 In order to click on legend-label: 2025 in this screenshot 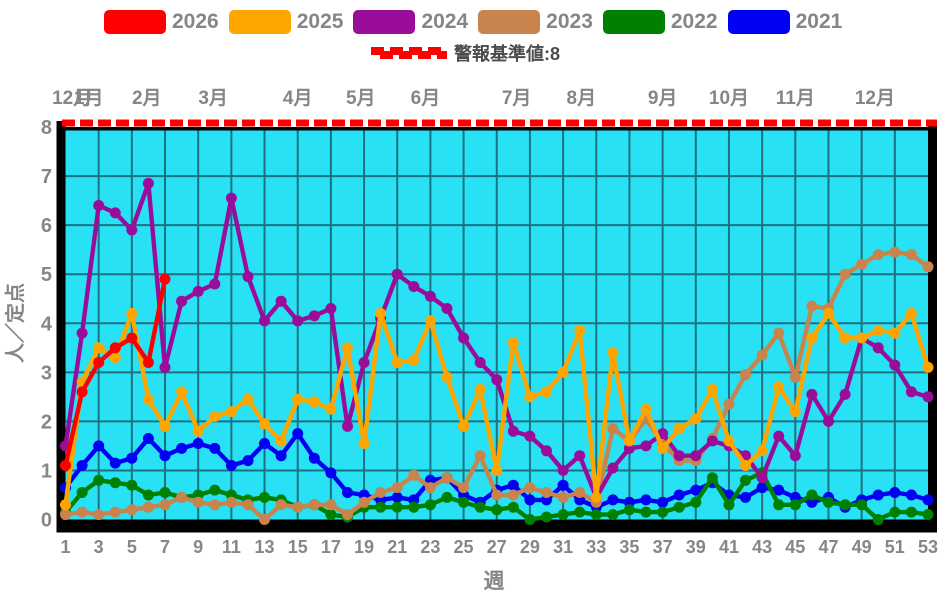, I will do `click(320, 21)`.